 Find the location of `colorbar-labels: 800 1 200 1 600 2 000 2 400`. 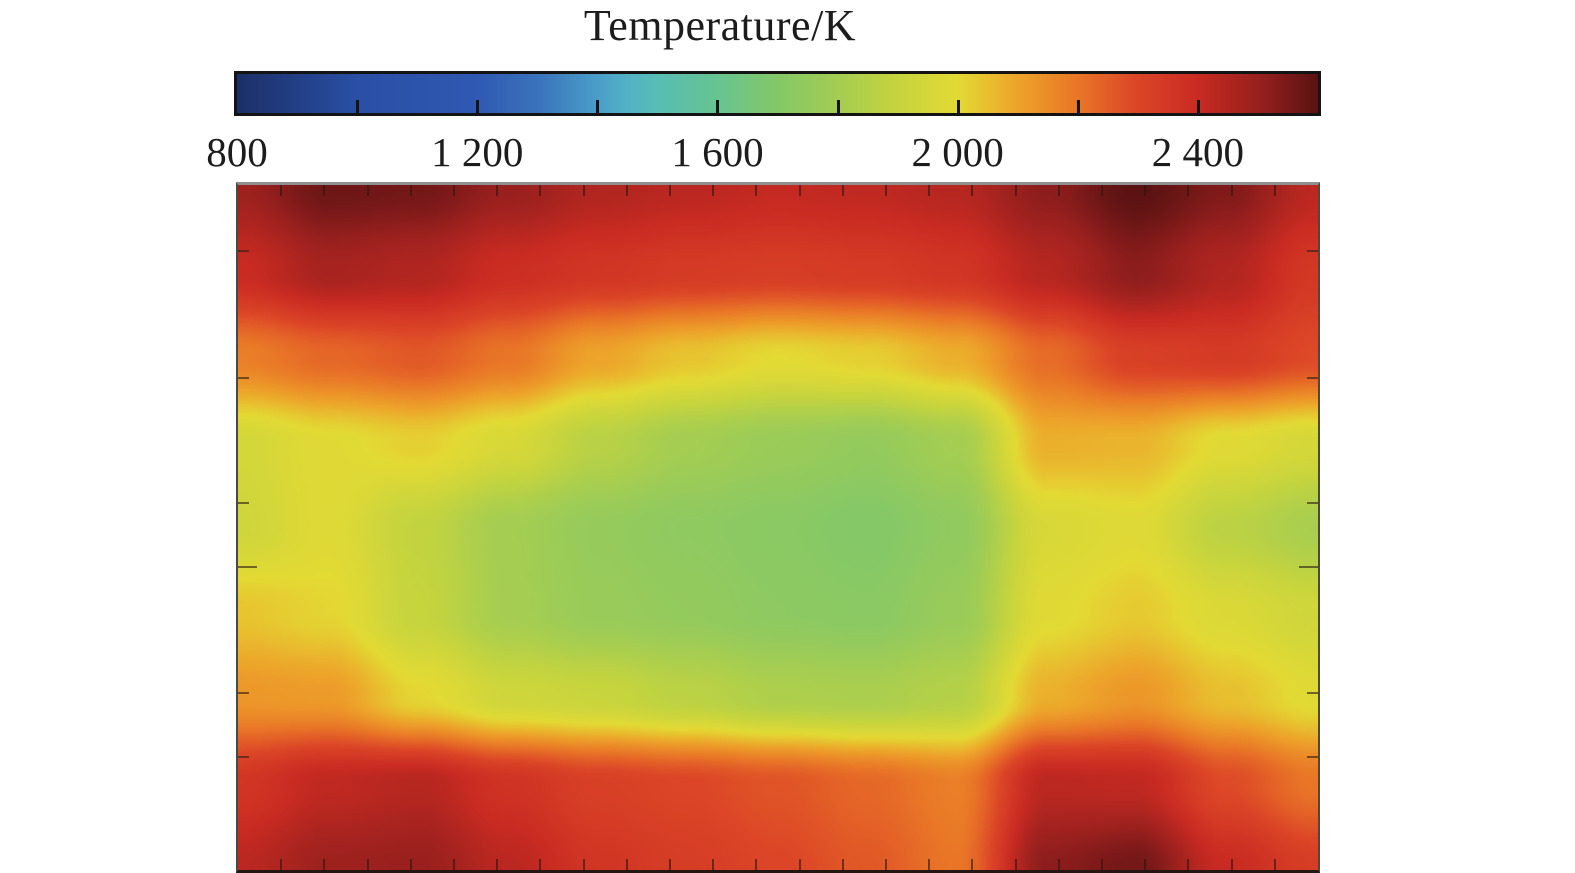

colorbar-labels: 800 1 200 1 600 2 000 2 400 is located at coordinates (762, 151).